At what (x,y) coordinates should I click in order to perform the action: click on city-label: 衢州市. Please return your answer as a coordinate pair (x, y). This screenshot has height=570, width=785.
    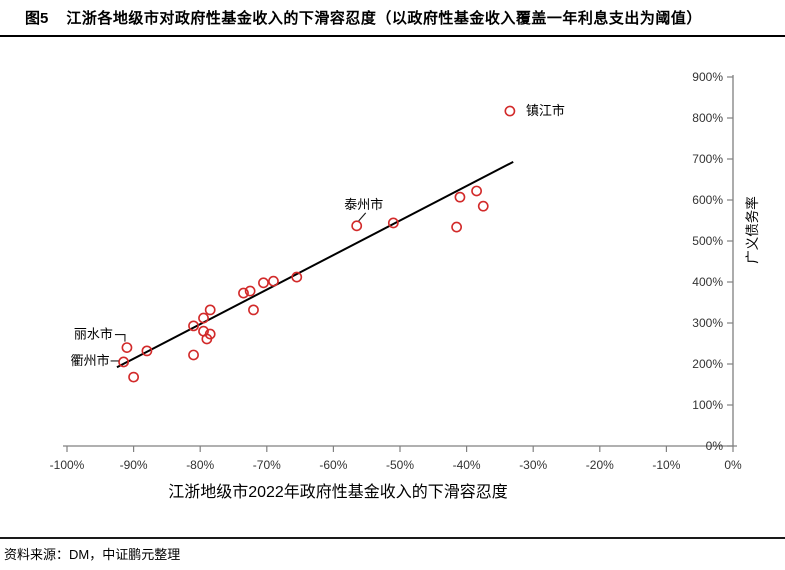
    Looking at the image, I should click on (90, 360).